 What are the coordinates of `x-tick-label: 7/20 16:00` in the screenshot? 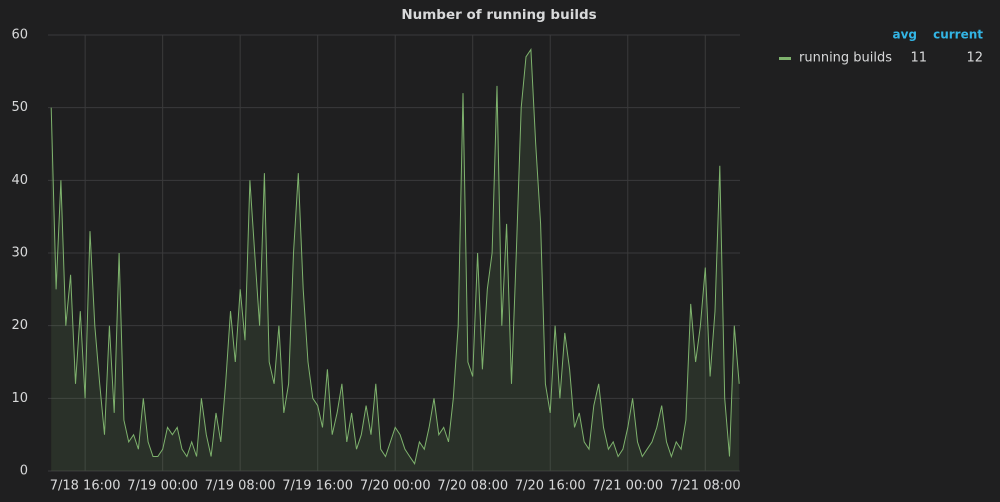 It's located at (550, 486).